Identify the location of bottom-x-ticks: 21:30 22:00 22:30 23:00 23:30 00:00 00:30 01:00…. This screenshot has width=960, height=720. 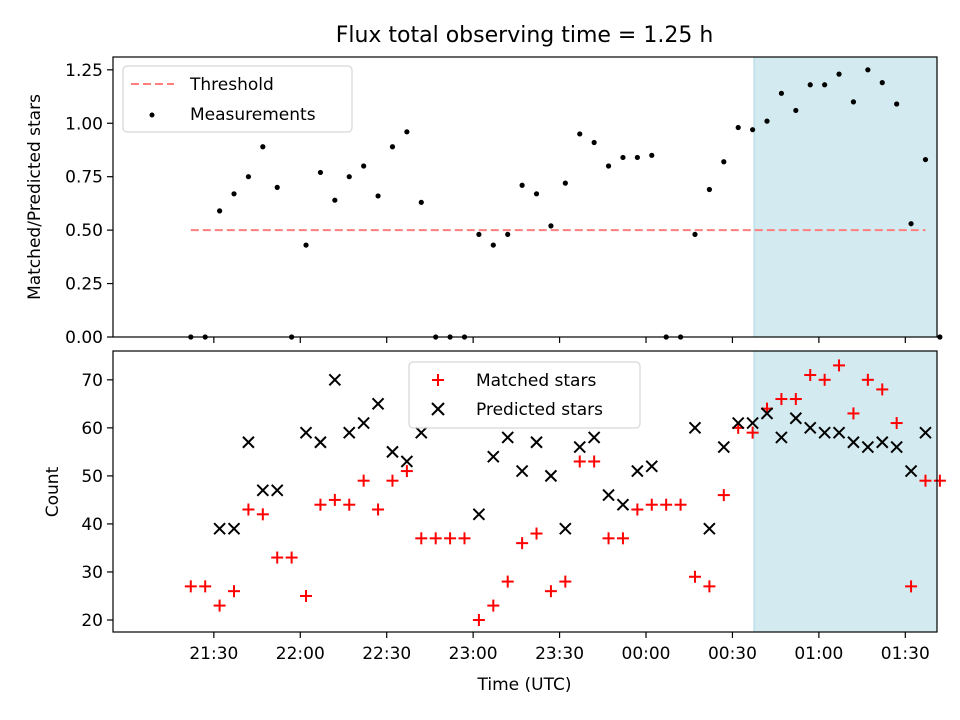
(559, 648).